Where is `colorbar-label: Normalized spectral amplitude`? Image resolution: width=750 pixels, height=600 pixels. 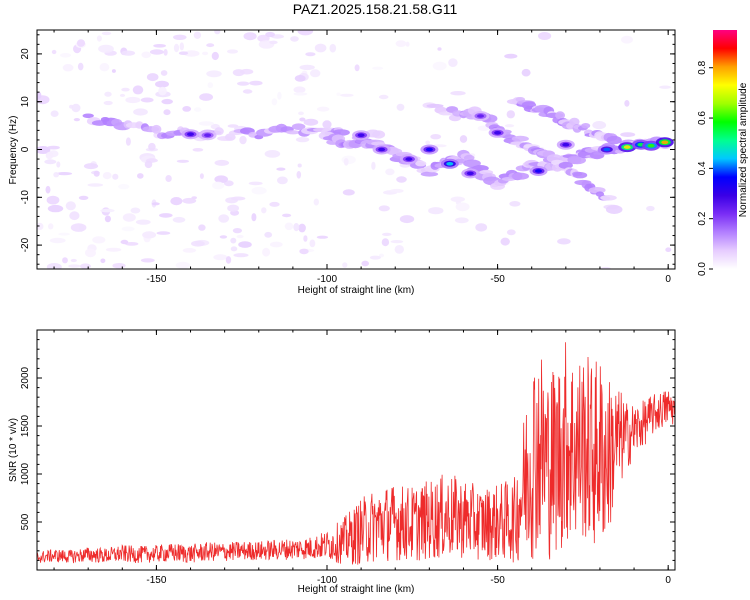 colorbar-label: Normalized spectral amplitude is located at coordinates (743, 149).